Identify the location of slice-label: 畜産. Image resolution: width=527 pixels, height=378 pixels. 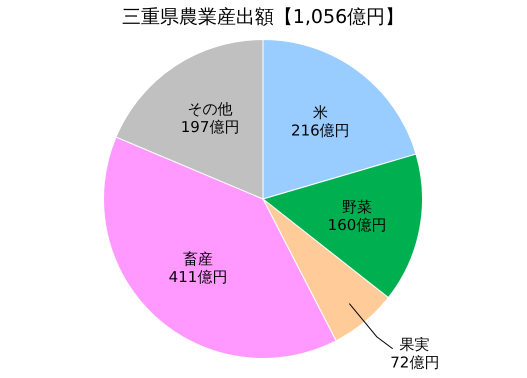
(197, 259).